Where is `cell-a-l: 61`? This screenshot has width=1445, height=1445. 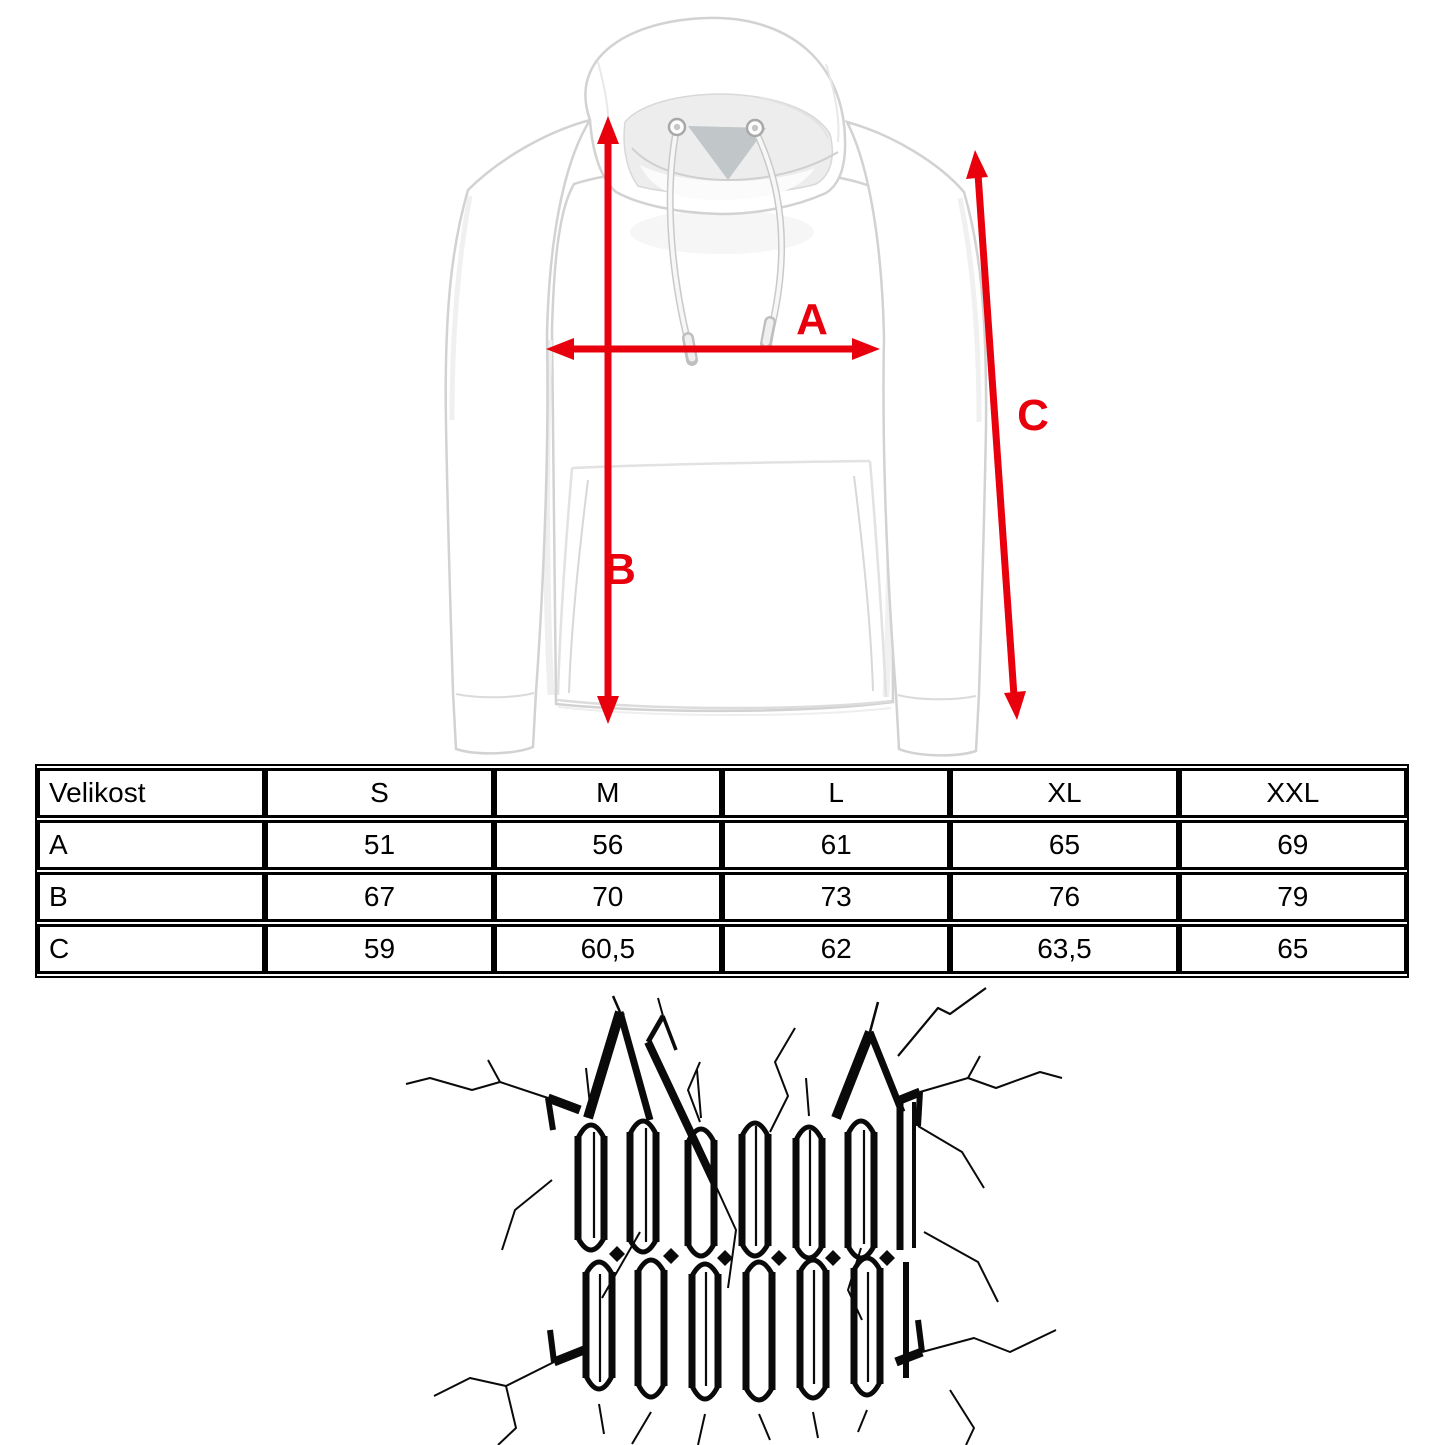
cell-a-l: 61 is located at coordinates (836, 845).